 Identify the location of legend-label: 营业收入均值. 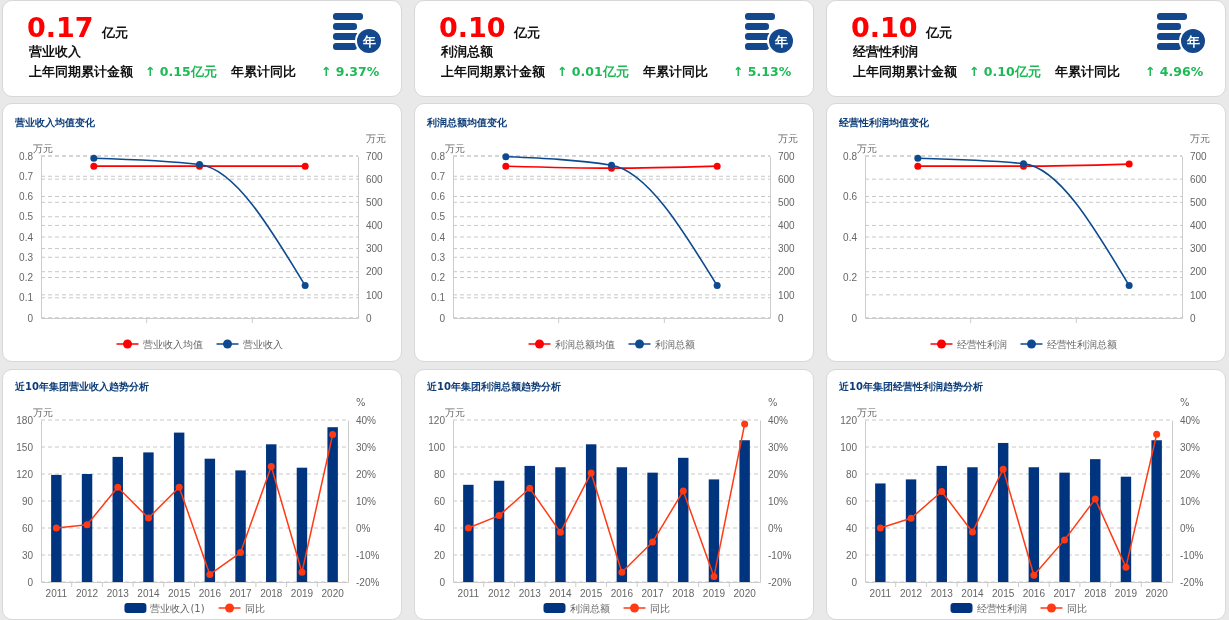
(172, 344).